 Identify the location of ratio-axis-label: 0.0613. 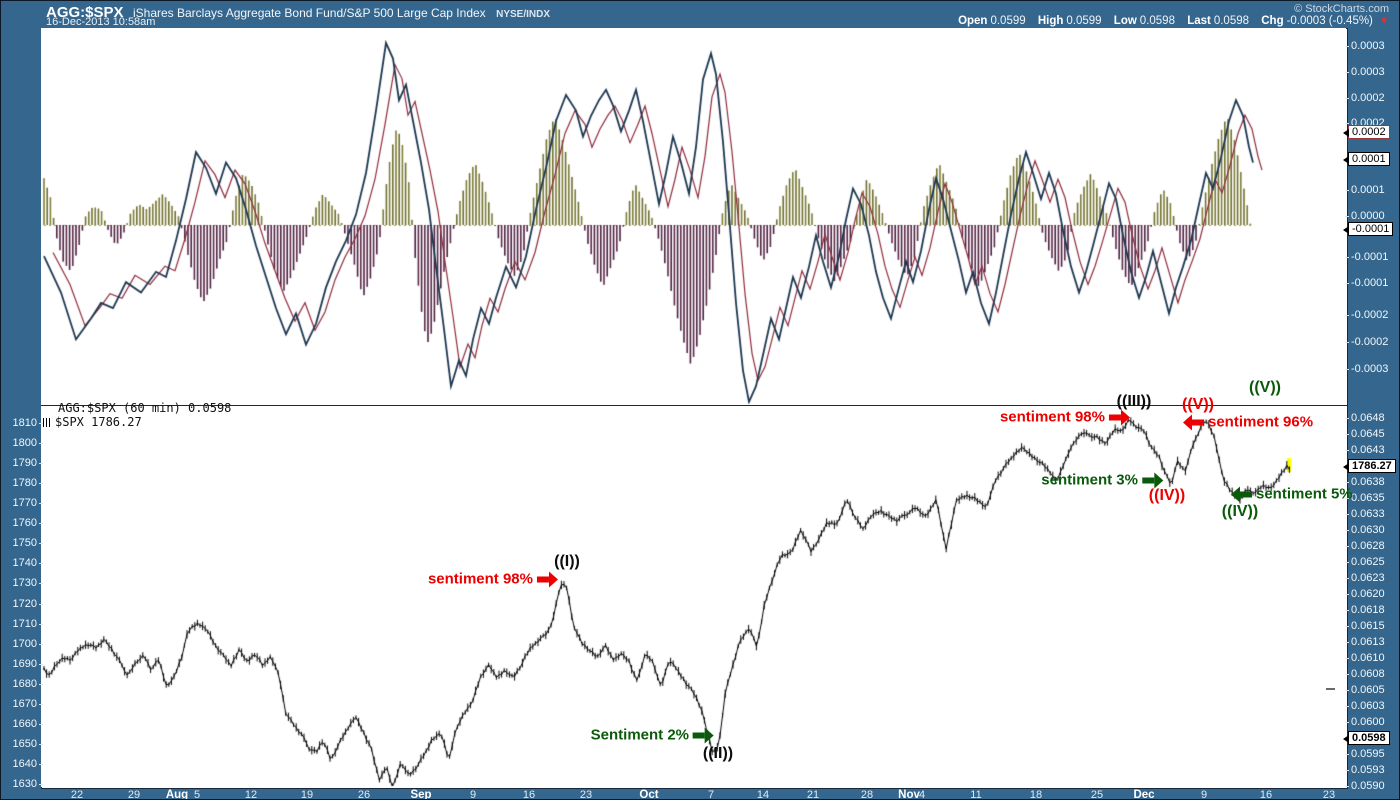
(1365, 642).